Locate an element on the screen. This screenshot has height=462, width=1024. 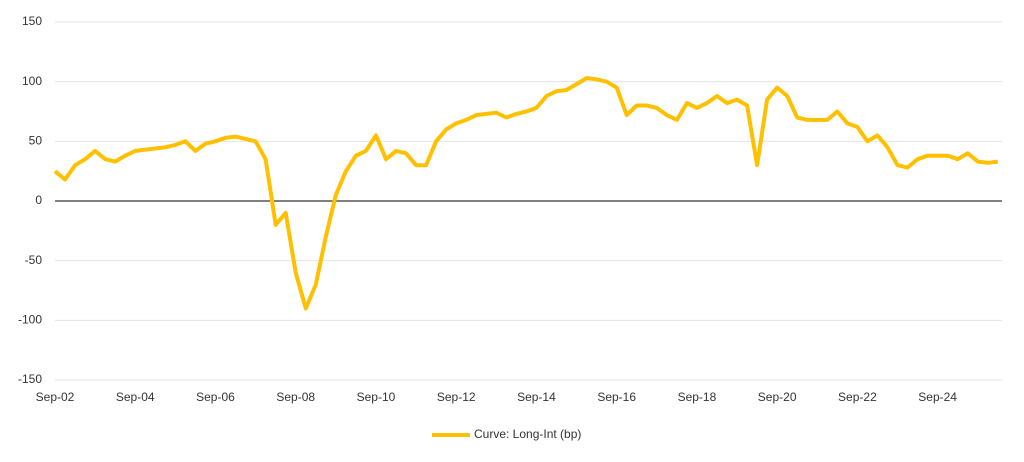
x-tick-label: Sep-10 is located at coordinates (376, 397).